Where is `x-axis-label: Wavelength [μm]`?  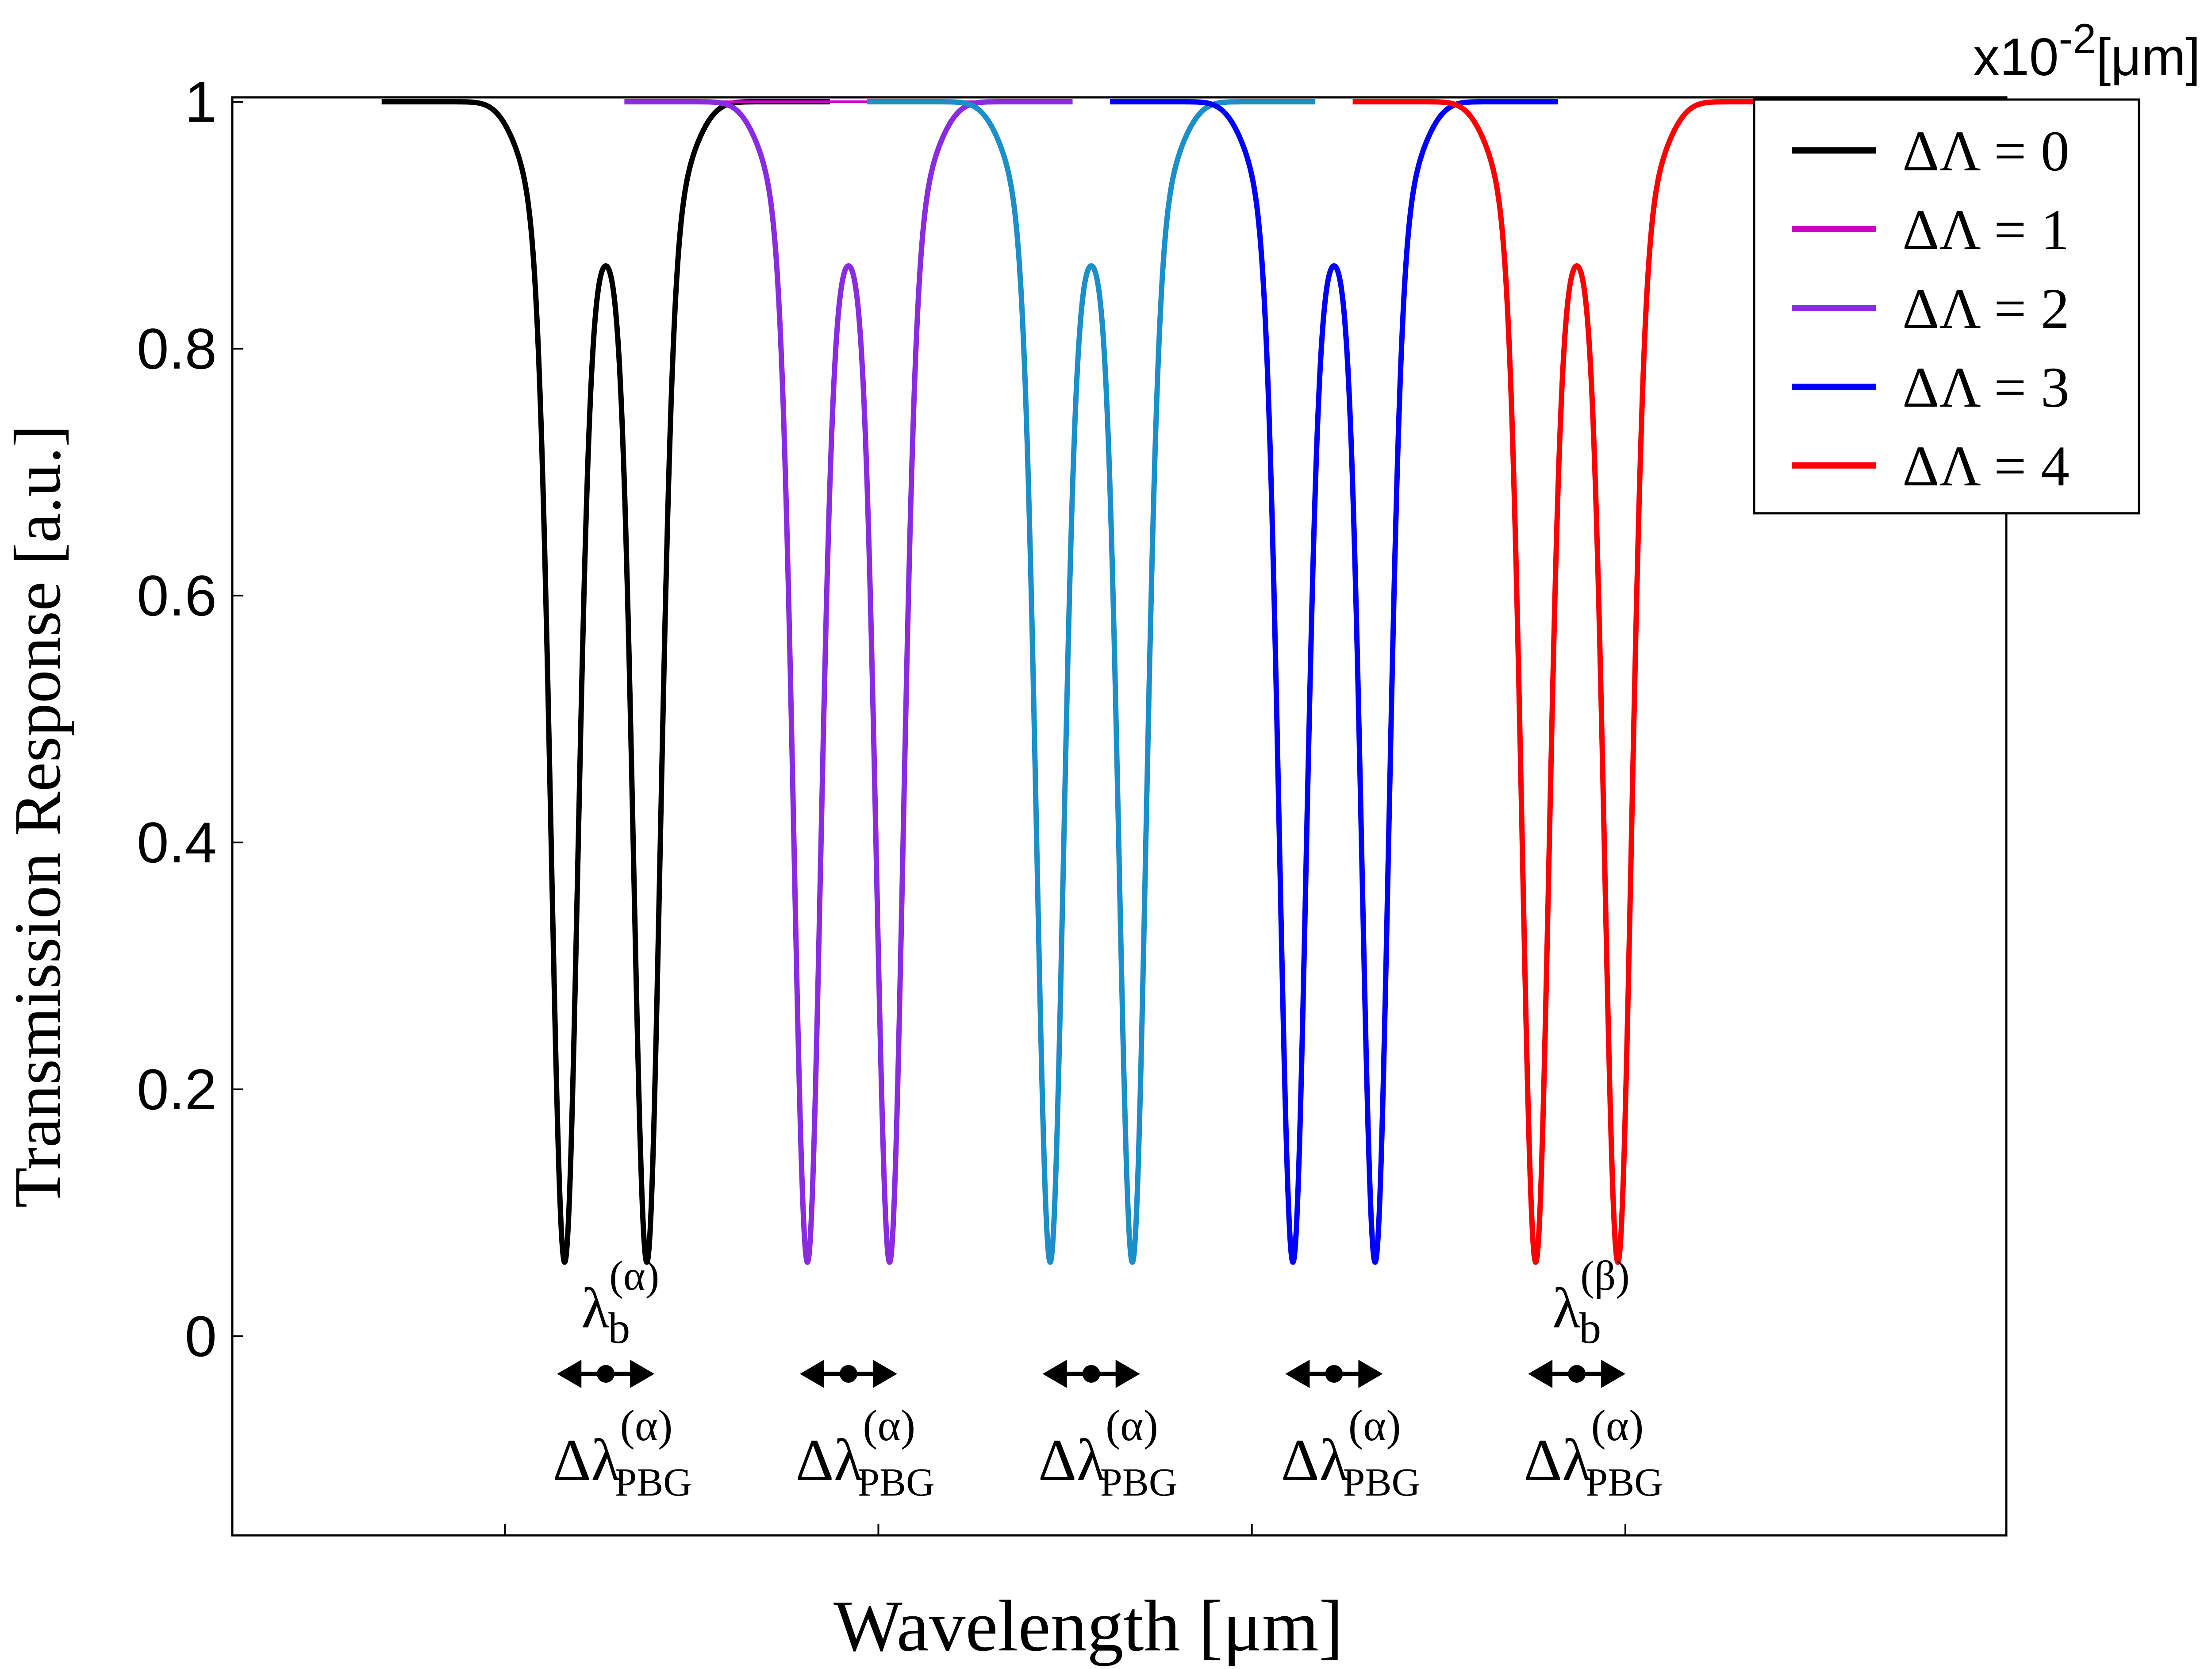 x-axis-label: Wavelength [μm] is located at coordinates (1088, 1625).